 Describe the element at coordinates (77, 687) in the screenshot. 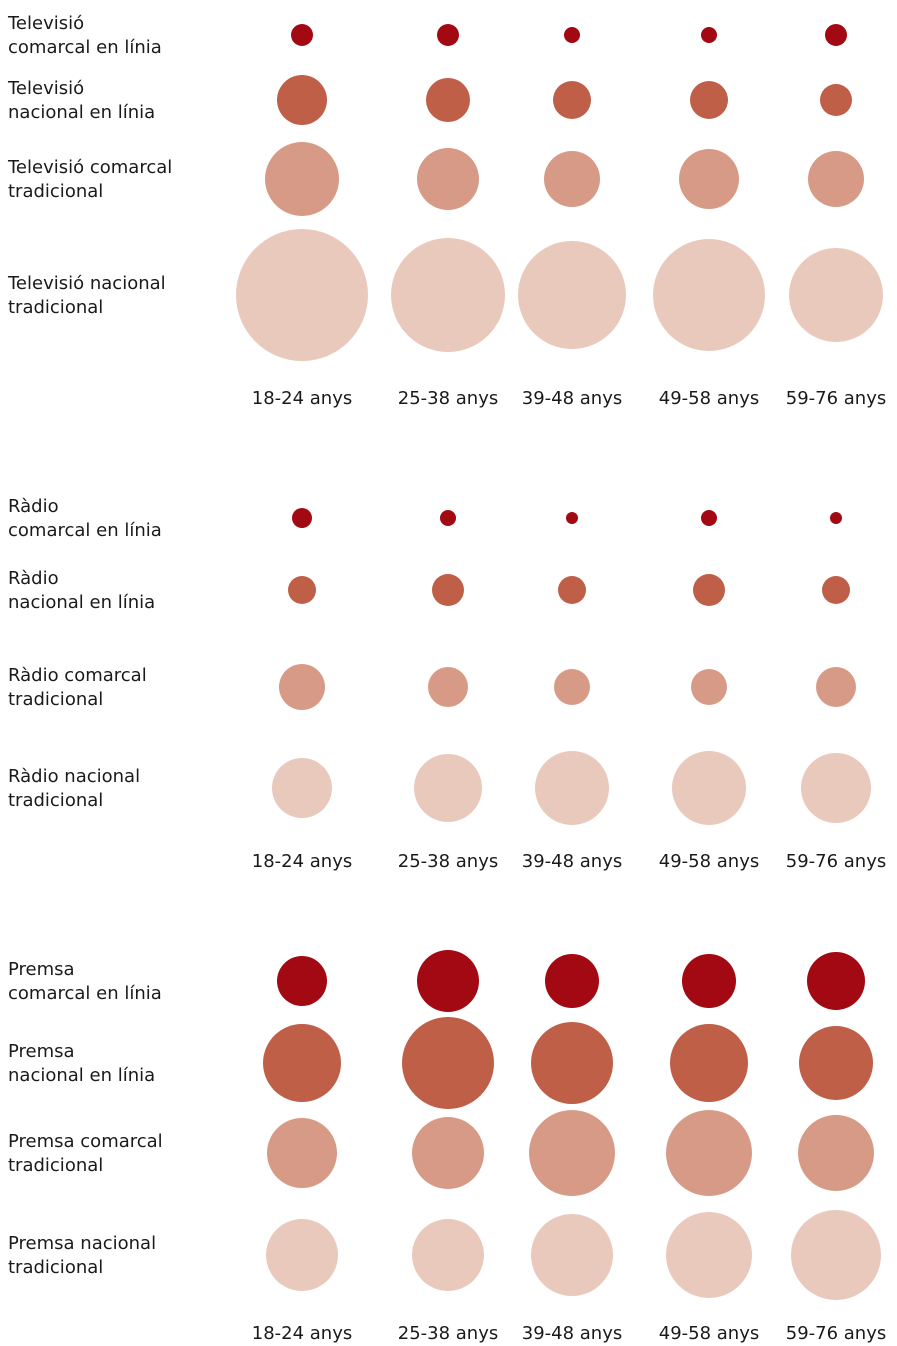

I see `row-label: Ràdio comarcal tradicional` at that location.